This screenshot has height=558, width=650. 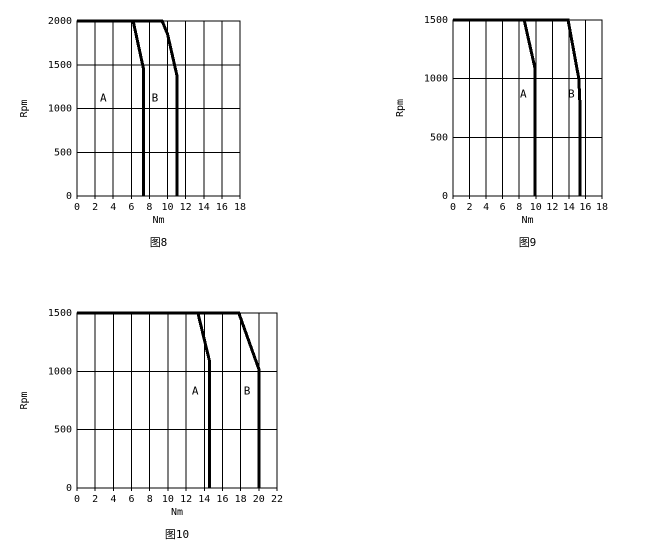 I want to click on y-tick-label: 2000, so click(x=60, y=21).